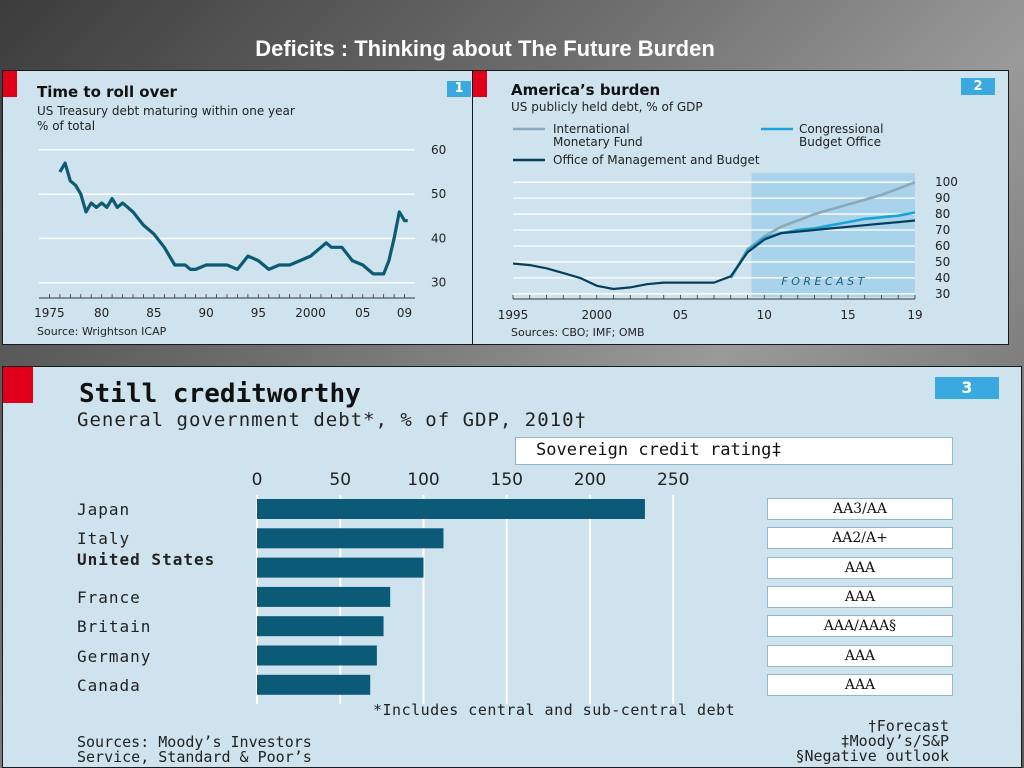 The image size is (1024, 768). I want to click on x-tick-label: 1995, so click(513, 315).